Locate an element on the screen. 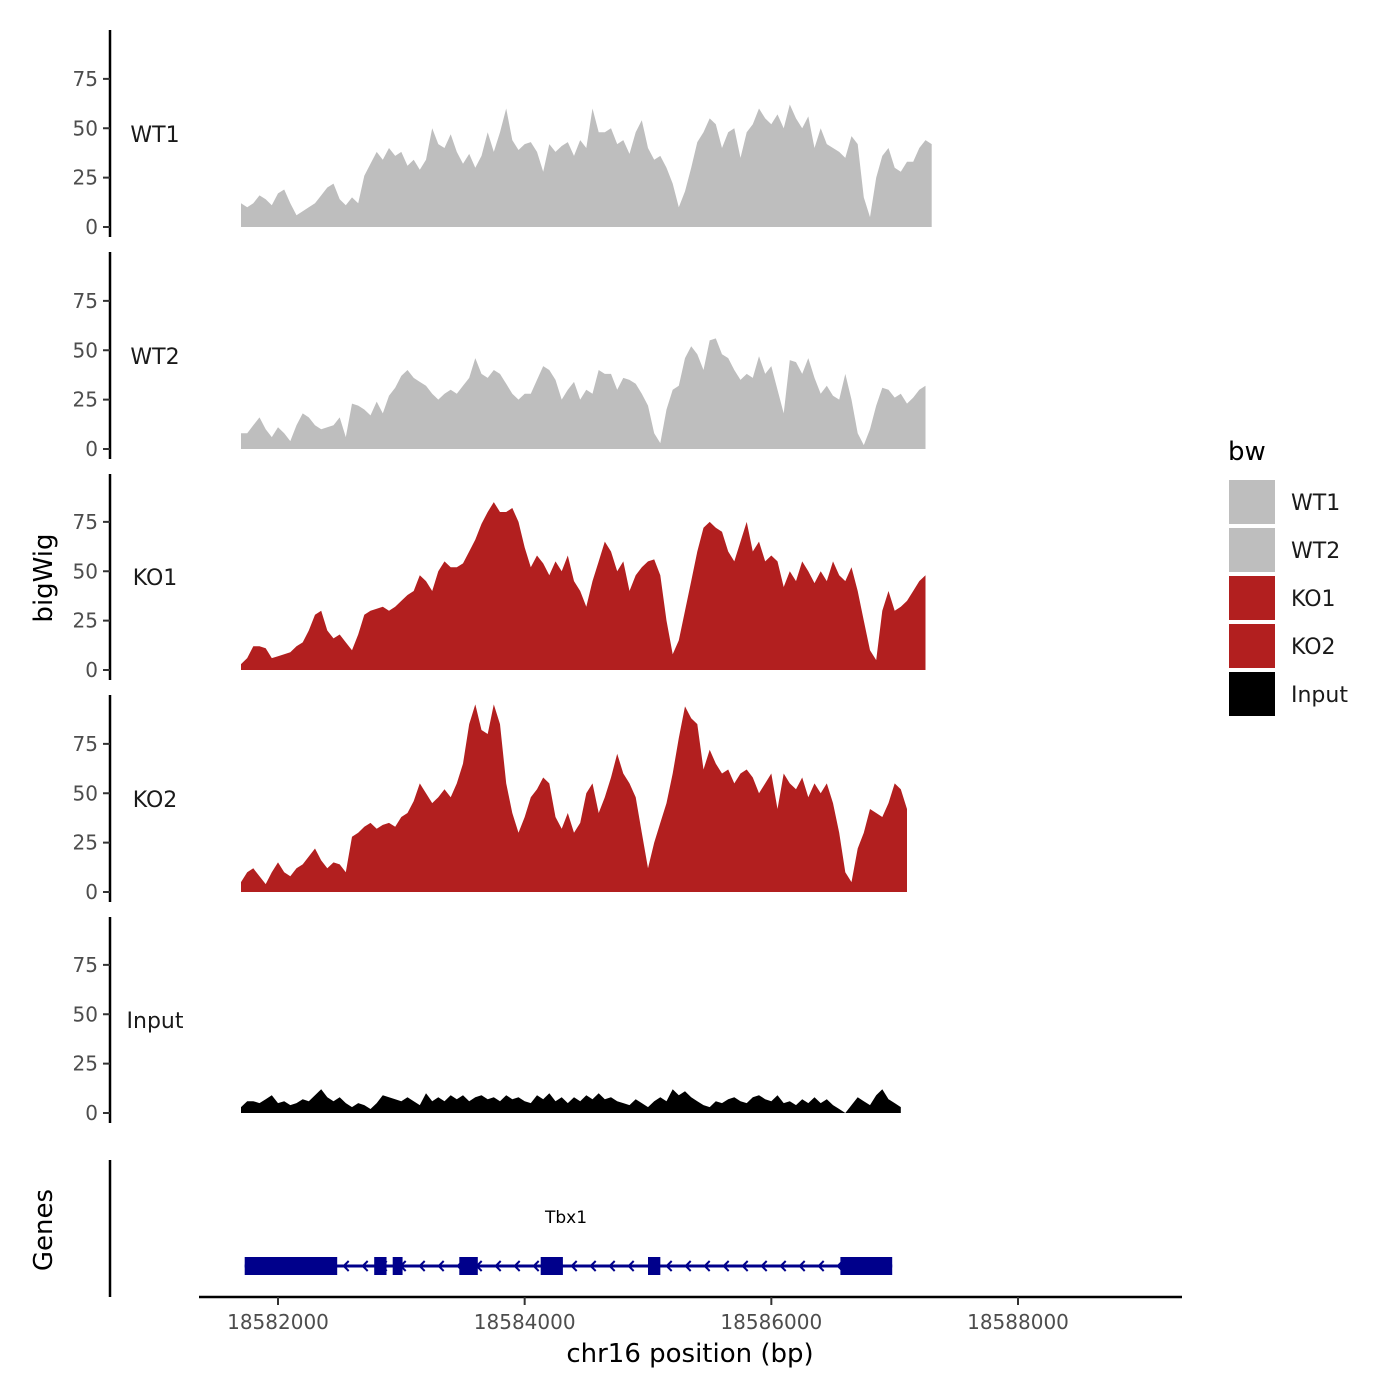 The image size is (1400, 1400). track-label: WT1 is located at coordinates (154, 135).